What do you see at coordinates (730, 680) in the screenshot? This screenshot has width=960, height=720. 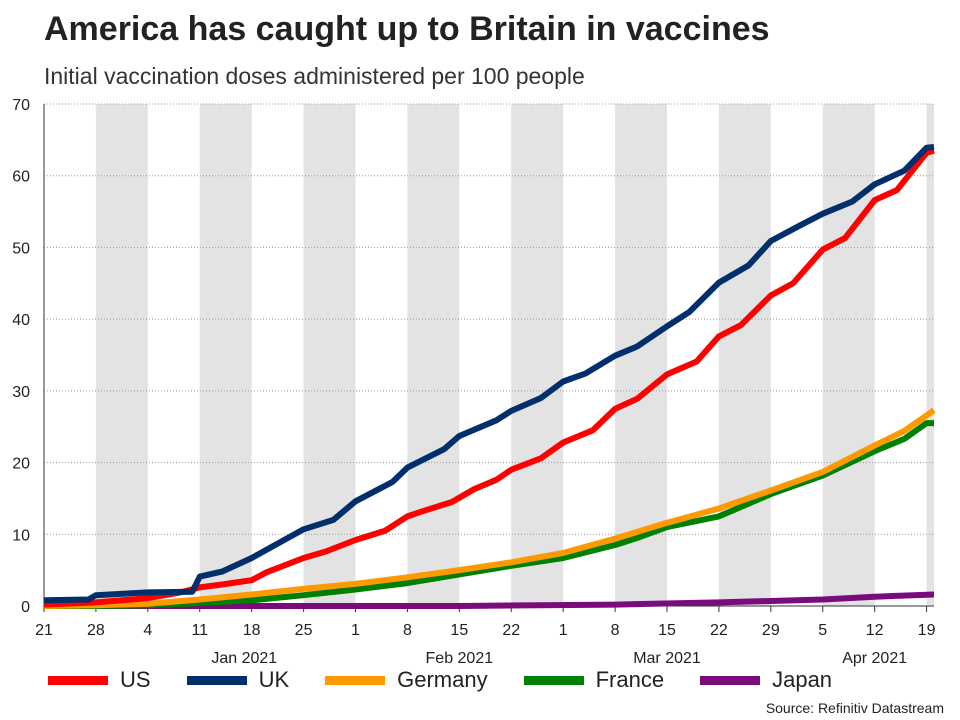 I see `legend-swatch-japan` at bounding box center [730, 680].